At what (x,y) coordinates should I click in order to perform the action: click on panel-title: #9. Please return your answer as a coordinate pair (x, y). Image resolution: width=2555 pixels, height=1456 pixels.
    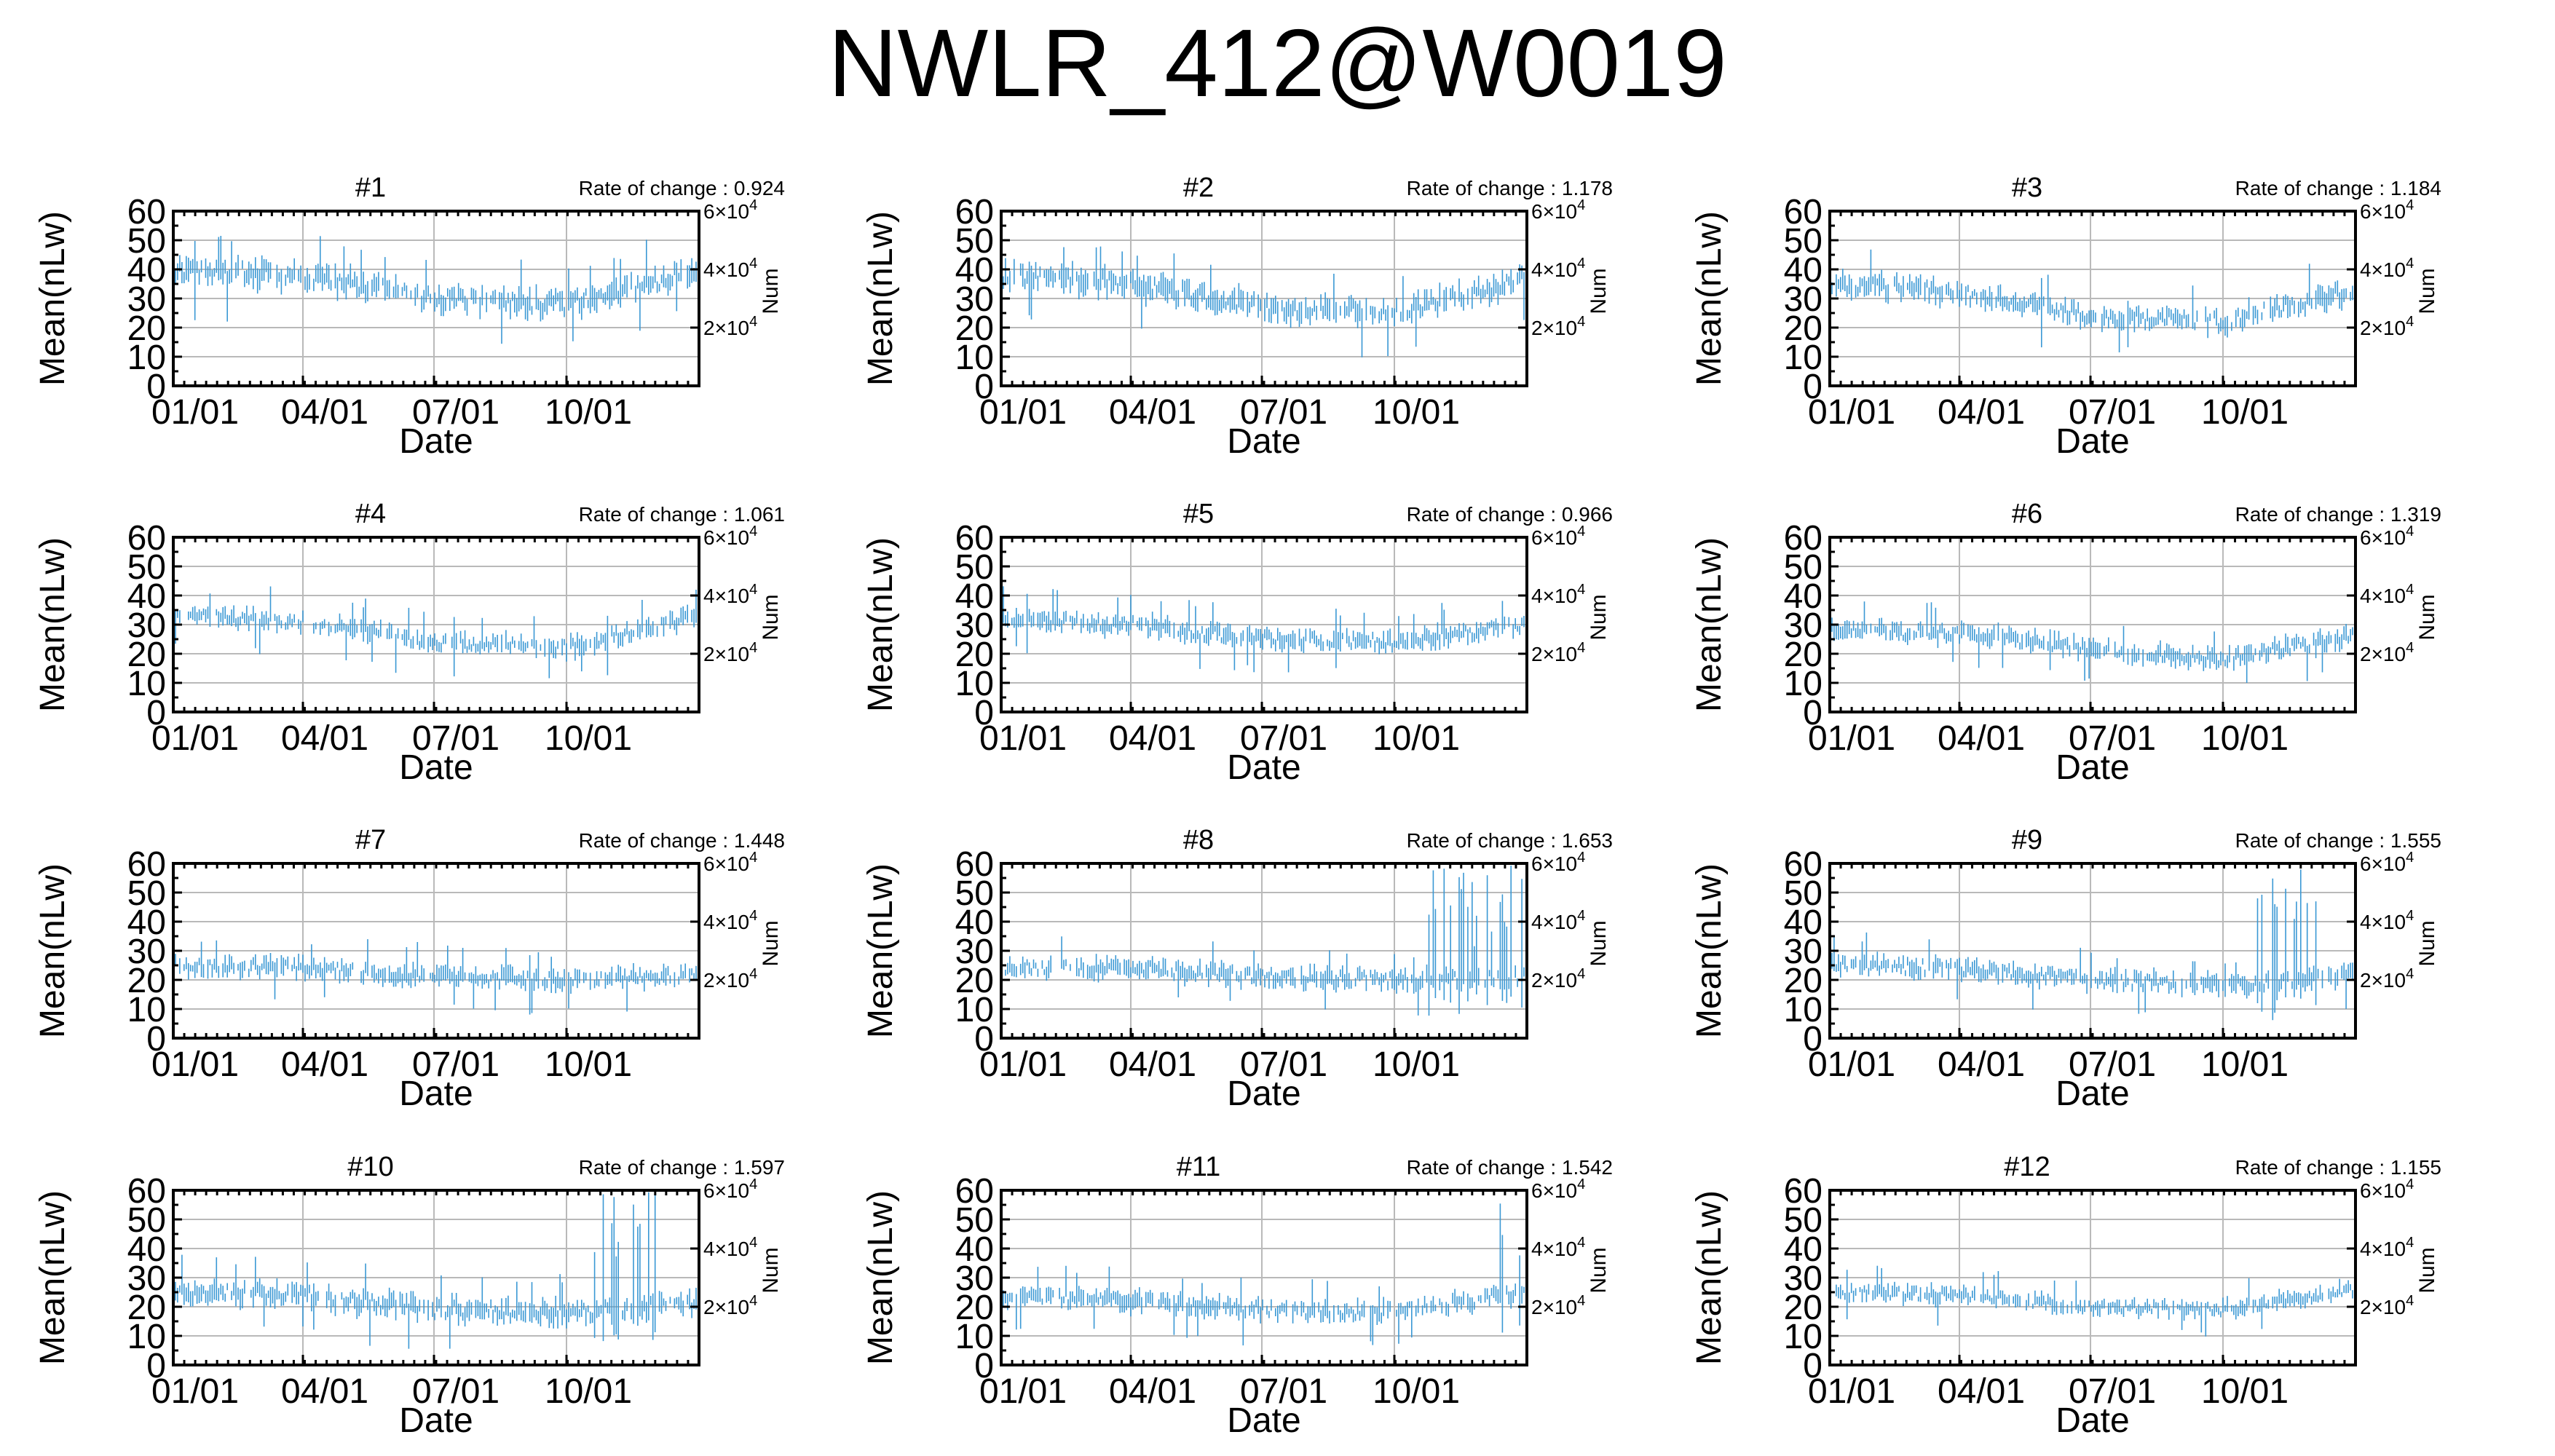
    Looking at the image, I should click on (2027, 840).